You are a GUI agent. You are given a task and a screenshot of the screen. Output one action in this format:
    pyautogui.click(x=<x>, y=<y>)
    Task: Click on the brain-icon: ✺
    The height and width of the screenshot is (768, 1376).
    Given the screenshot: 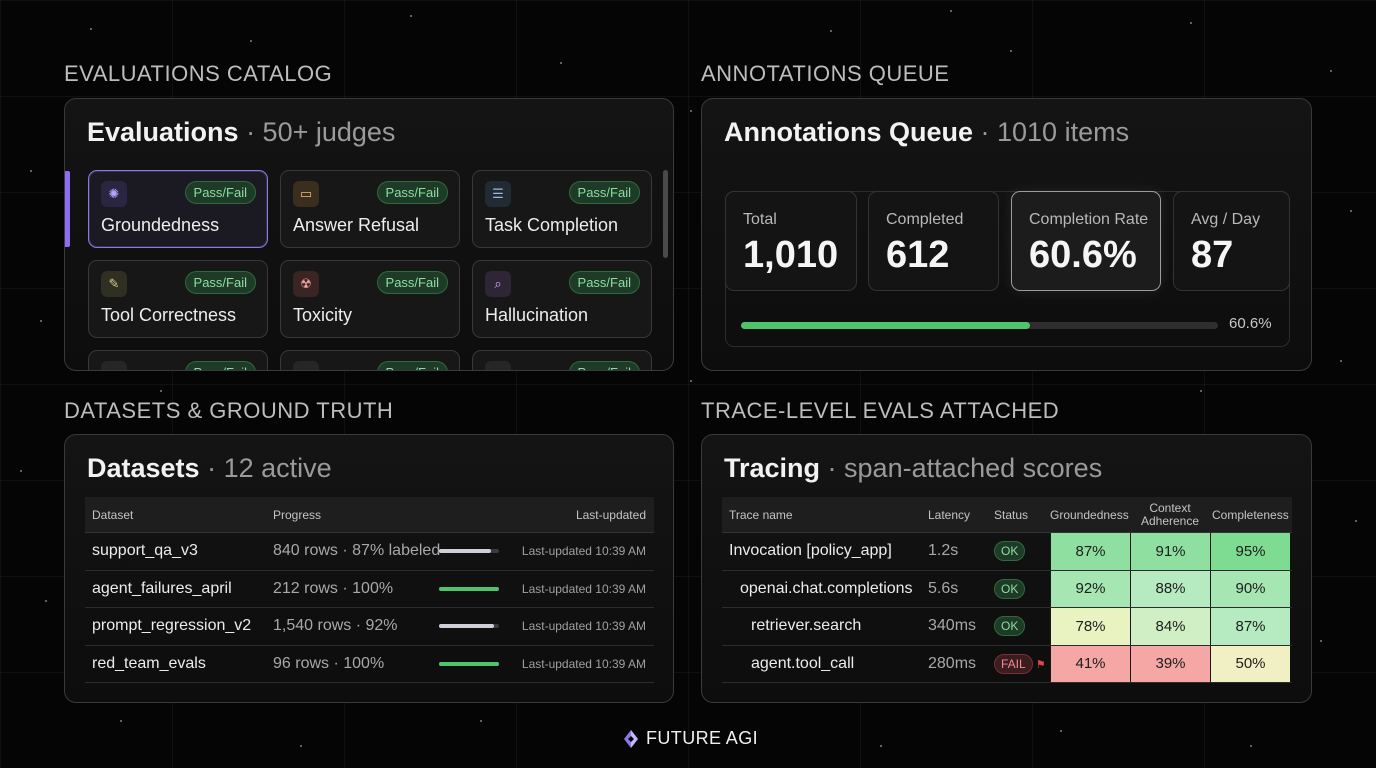 What is the action you would take?
    pyautogui.click(x=114, y=194)
    